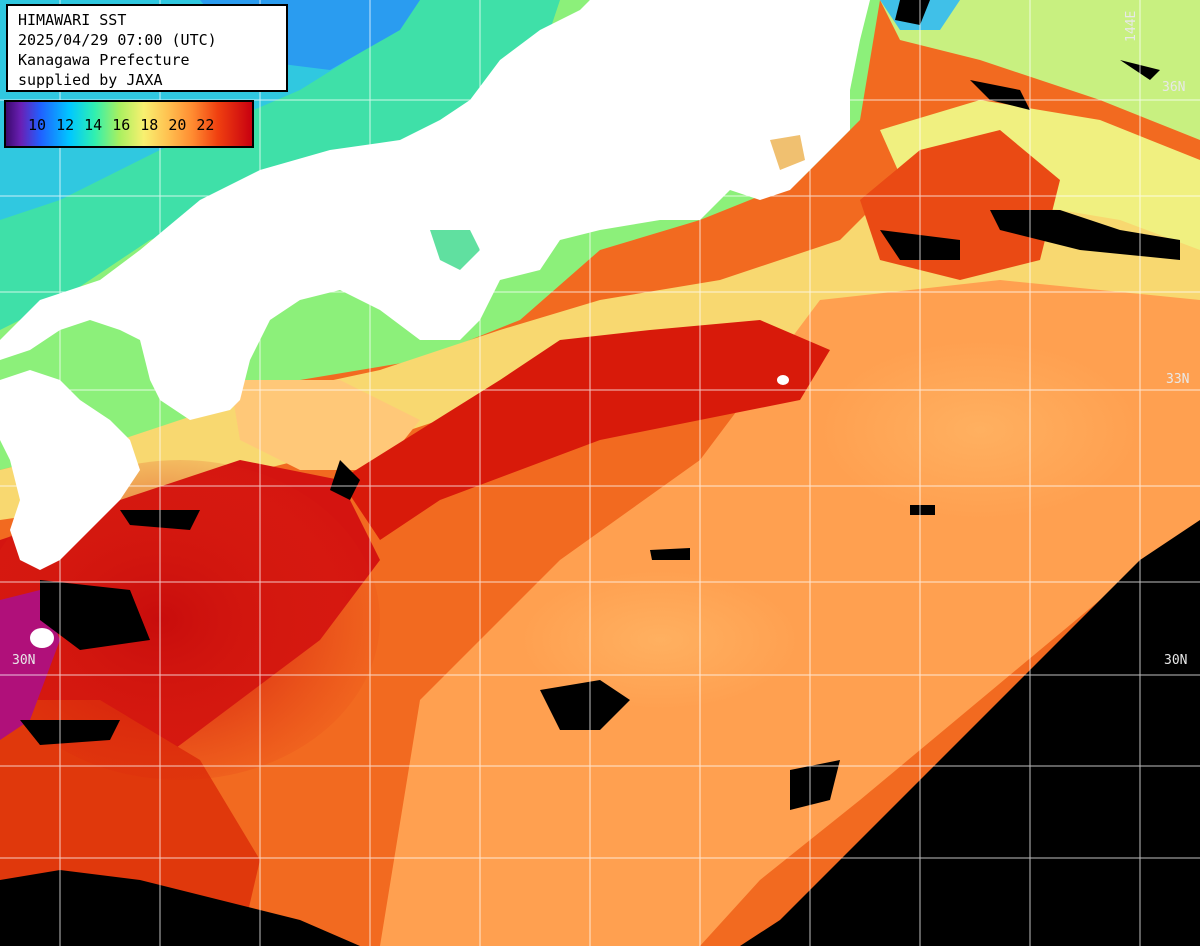 Image resolution: width=1200 pixels, height=946 pixels. What do you see at coordinates (24, 660) in the screenshot?
I see `lat-label-30n-left: 30N` at bounding box center [24, 660].